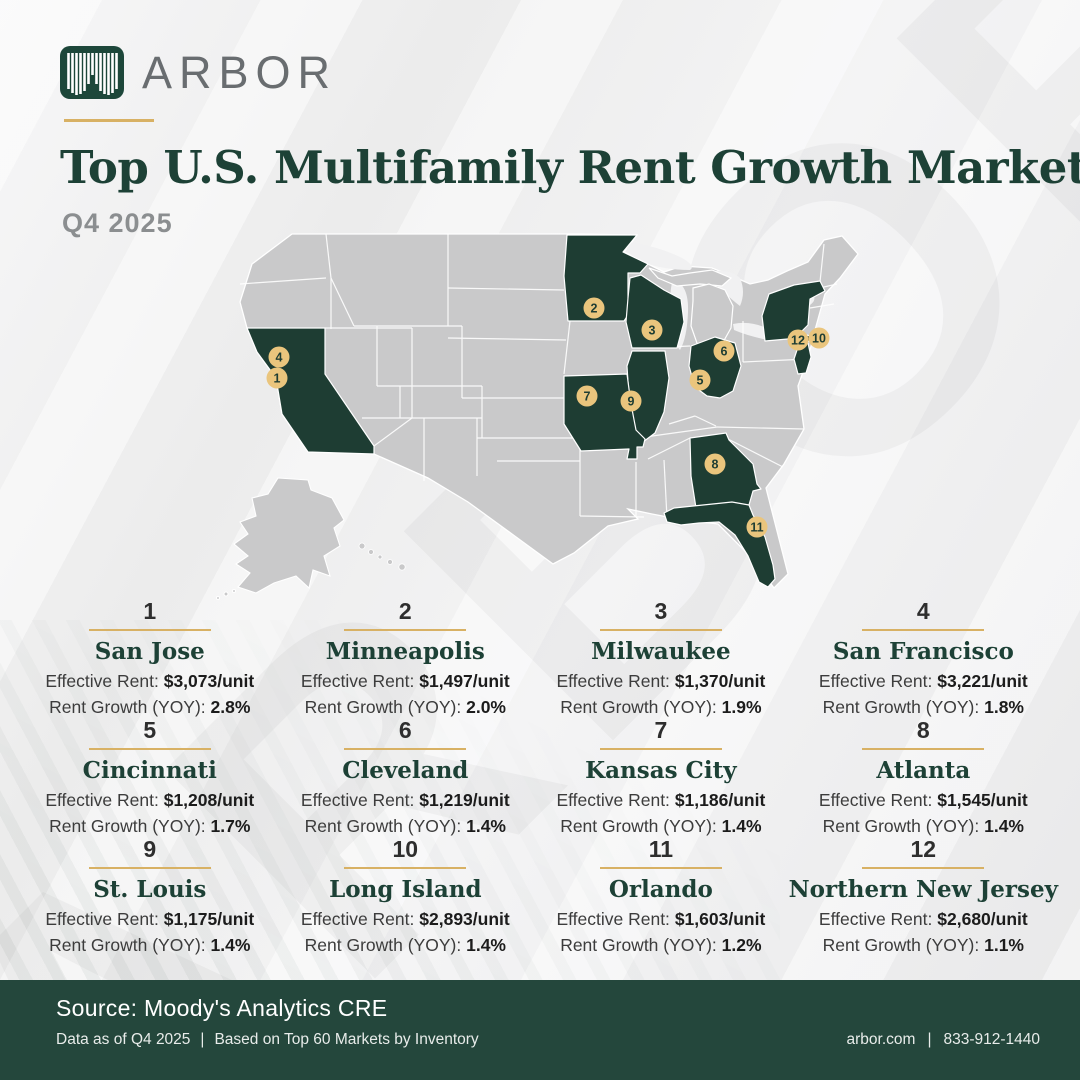  What do you see at coordinates (661, 771) in the screenshot?
I see `market-city: Kansas City` at bounding box center [661, 771].